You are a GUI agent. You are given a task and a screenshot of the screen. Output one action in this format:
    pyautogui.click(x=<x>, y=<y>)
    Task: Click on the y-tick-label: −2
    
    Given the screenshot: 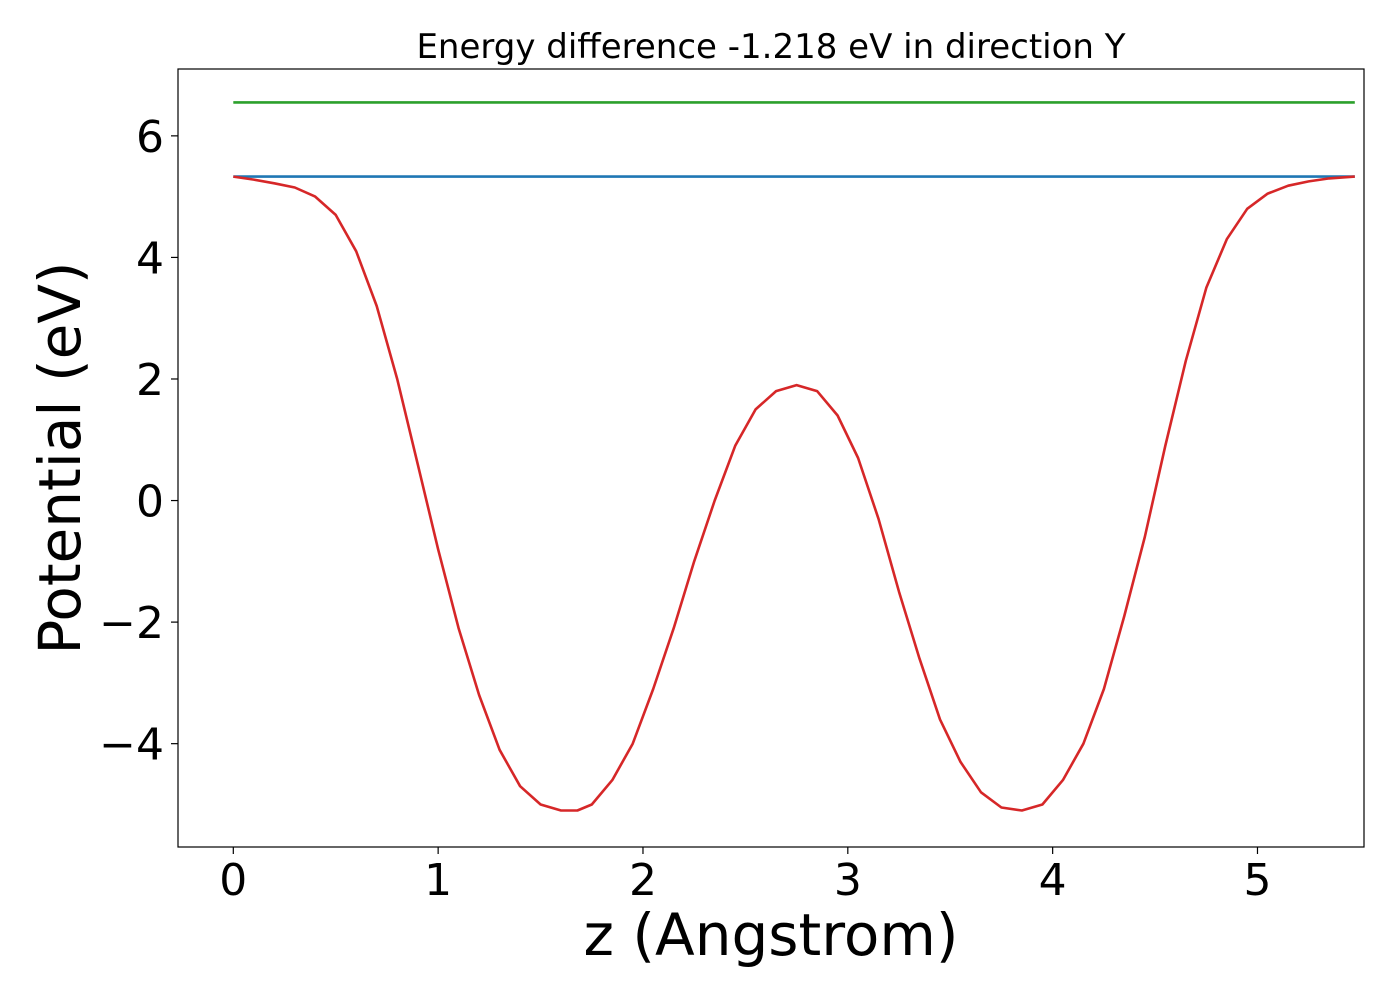 What is the action you would take?
    pyautogui.click(x=131, y=623)
    